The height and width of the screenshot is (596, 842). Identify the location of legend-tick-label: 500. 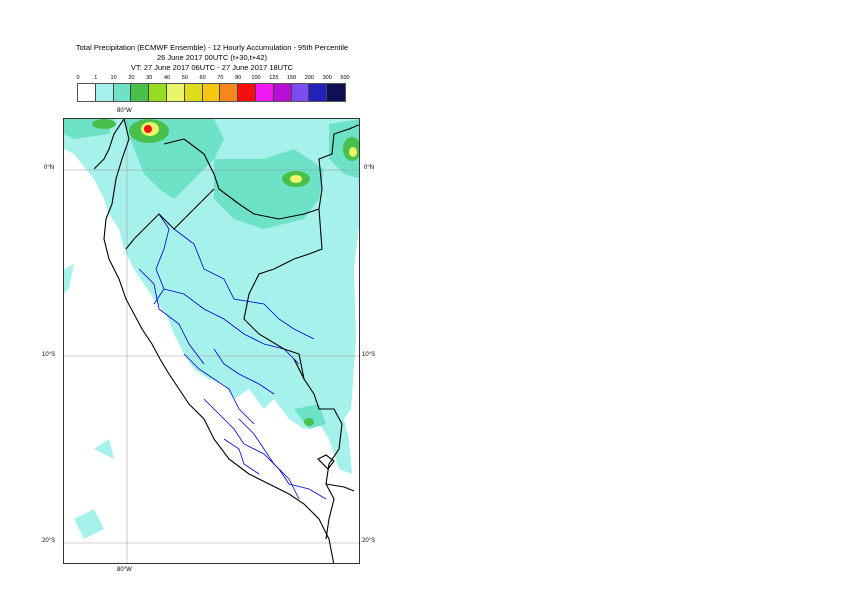
(345, 78).